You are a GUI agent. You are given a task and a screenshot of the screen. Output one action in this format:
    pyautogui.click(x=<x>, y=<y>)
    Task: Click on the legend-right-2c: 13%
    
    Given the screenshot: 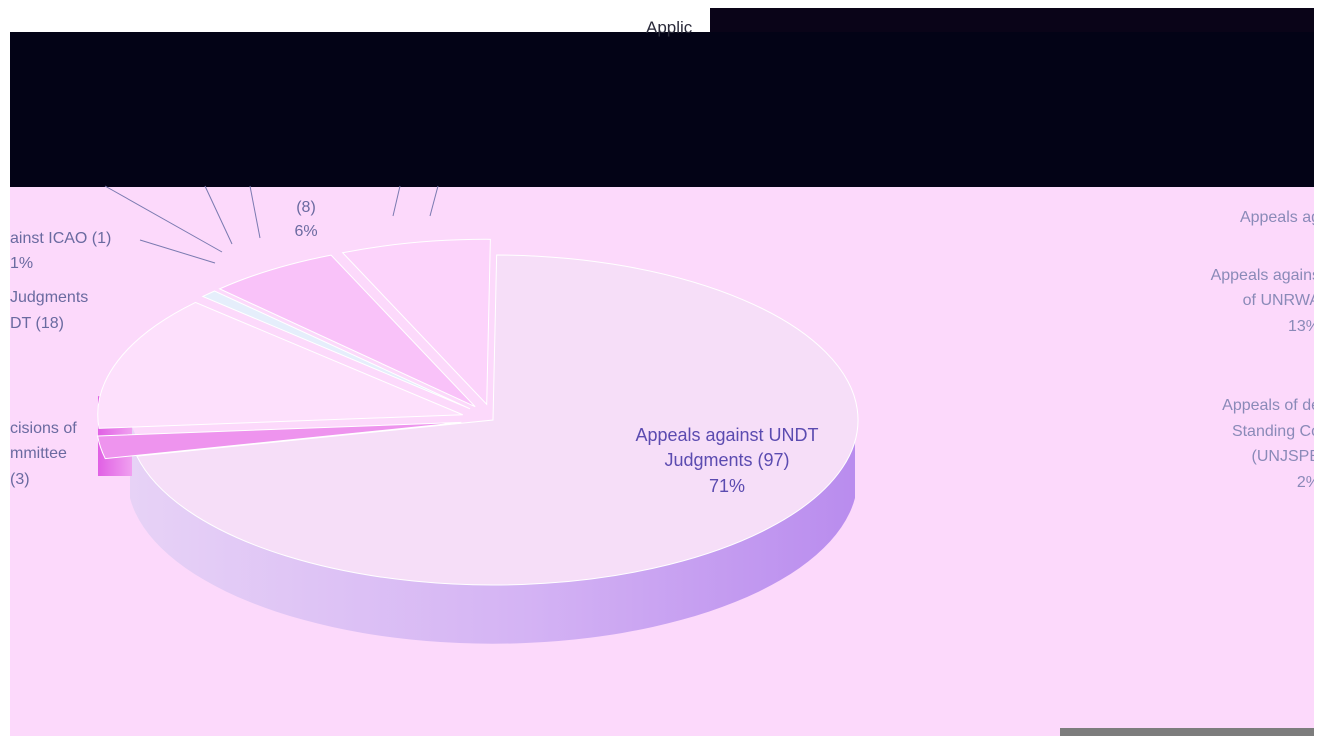 What is the action you would take?
    pyautogui.click(x=1301, y=326)
    